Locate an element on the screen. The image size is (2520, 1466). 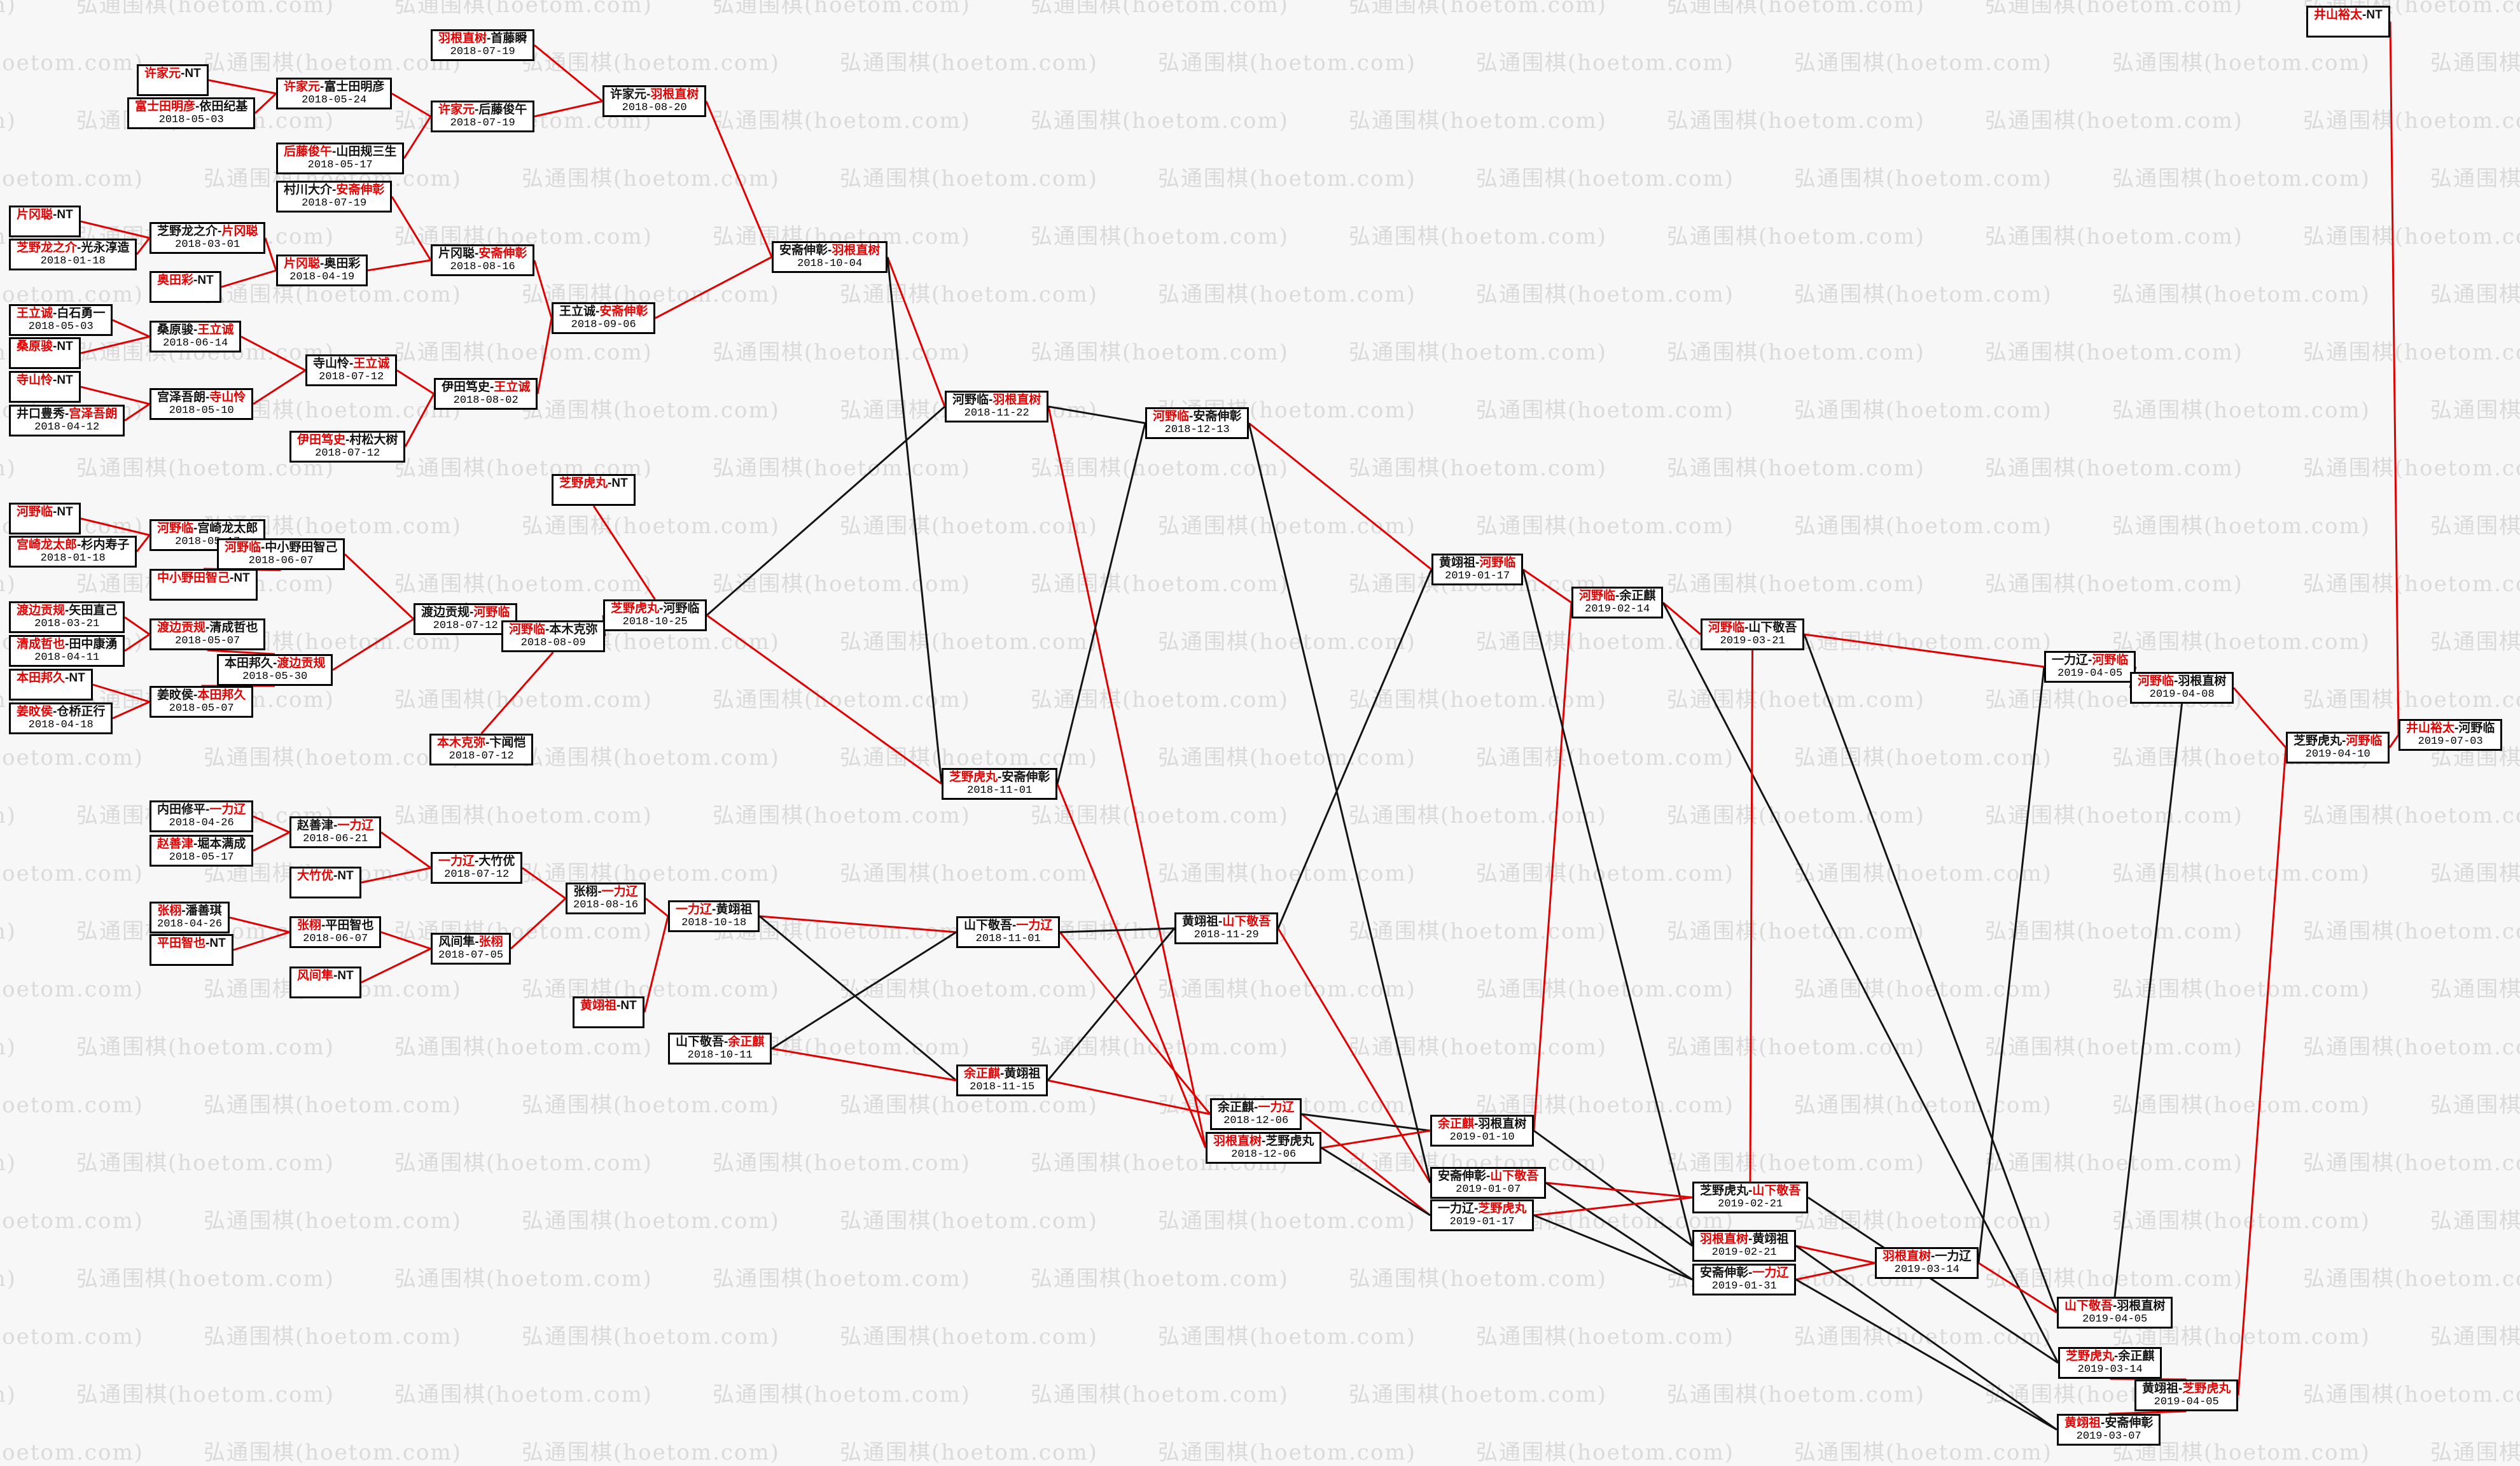
loser-drop-line is located at coordinates (1355, 749).